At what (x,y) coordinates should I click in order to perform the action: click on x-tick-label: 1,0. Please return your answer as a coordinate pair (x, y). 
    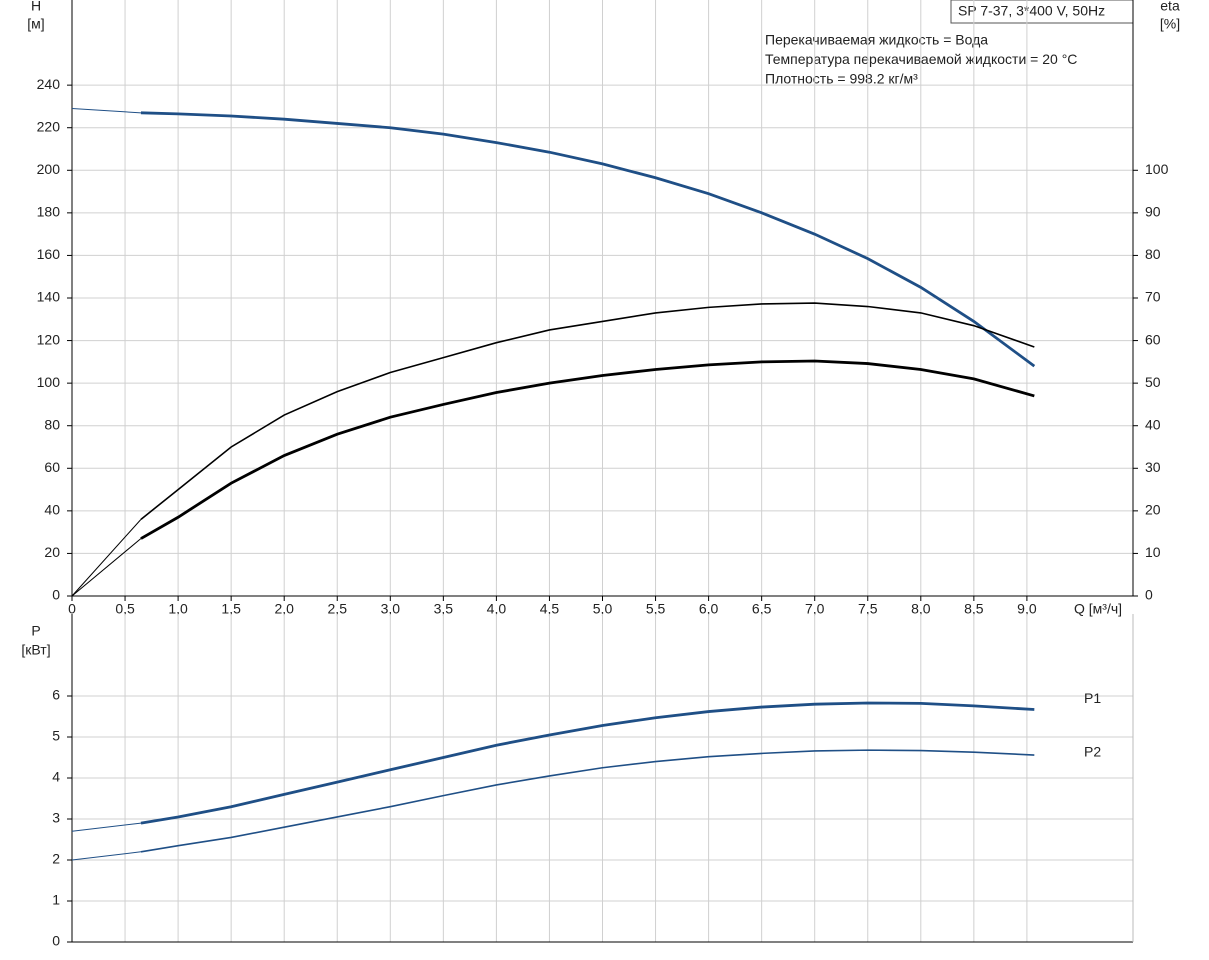
    Looking at the image, I should click on (178, 609).